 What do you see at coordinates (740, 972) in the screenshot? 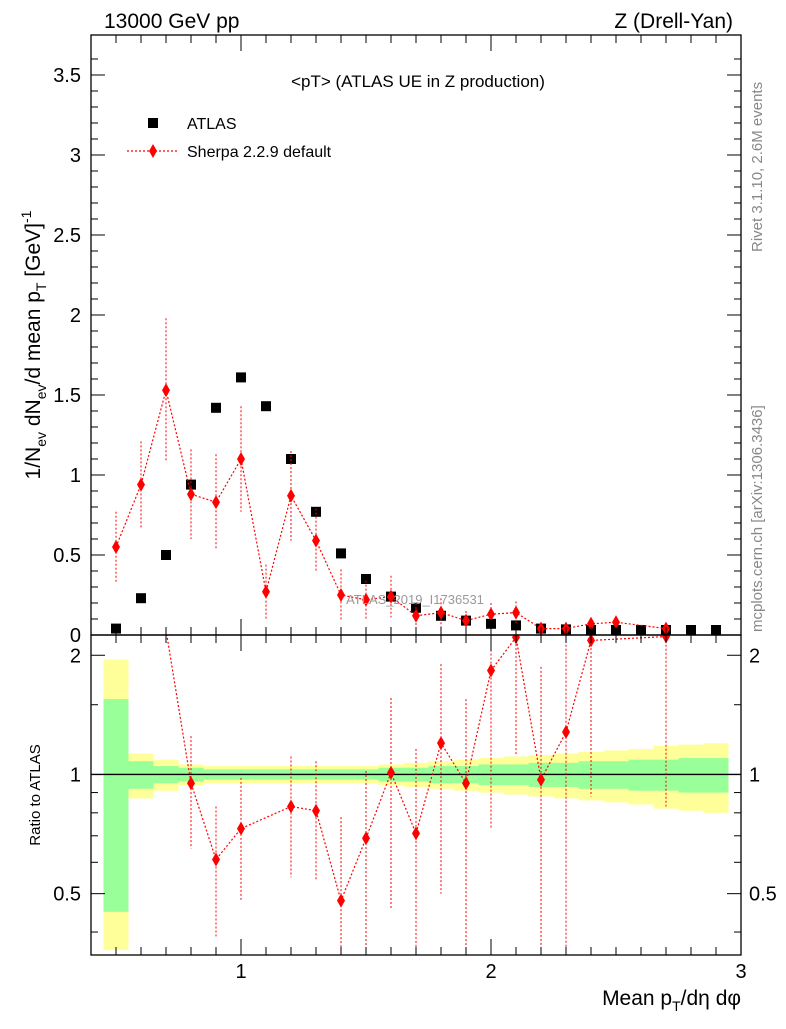
I see `x-tick-label: 3` at bounding box center [740, 972].